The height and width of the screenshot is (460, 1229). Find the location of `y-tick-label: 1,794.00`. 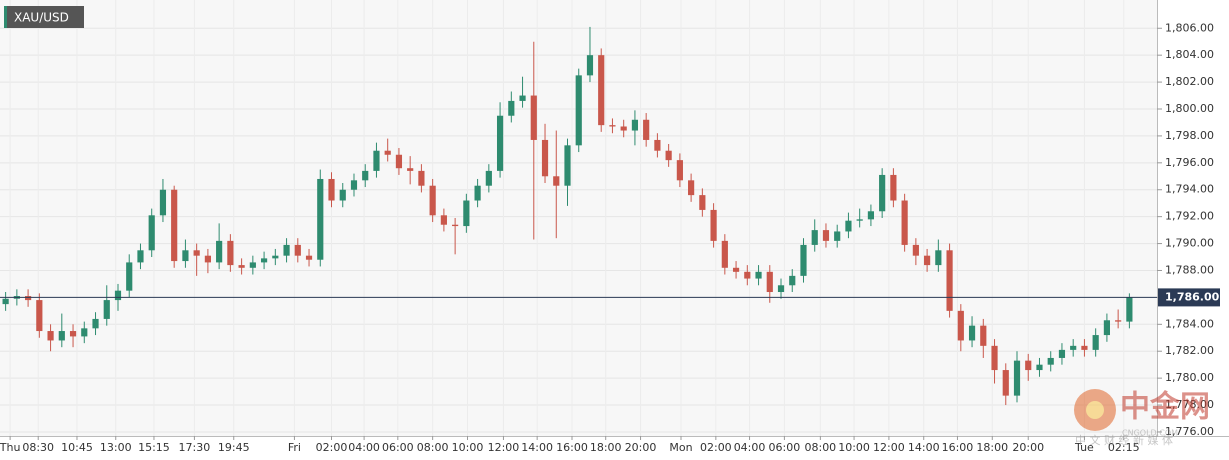

y-tick-label: 1,794.00 is located at coordinates (1189, 189).